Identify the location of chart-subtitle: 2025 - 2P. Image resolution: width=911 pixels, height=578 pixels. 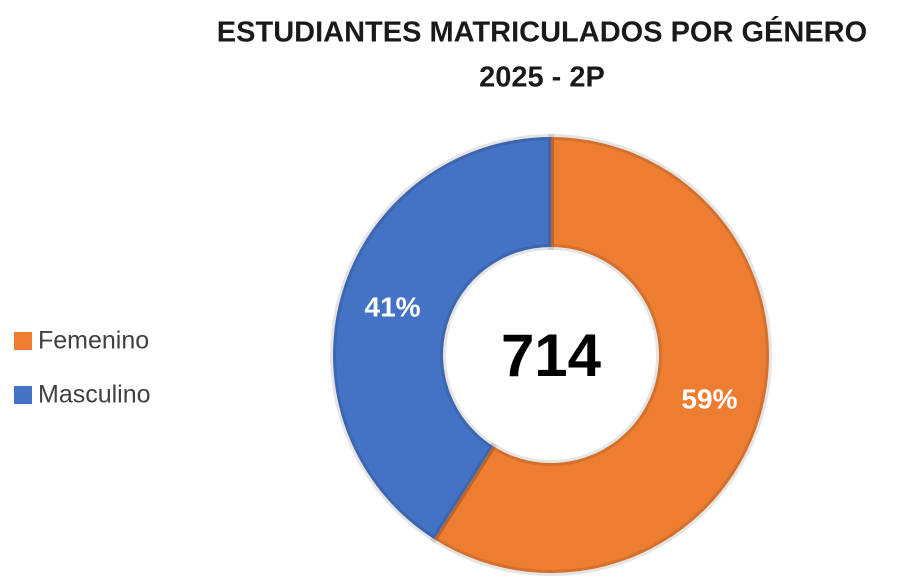
(542, 78).